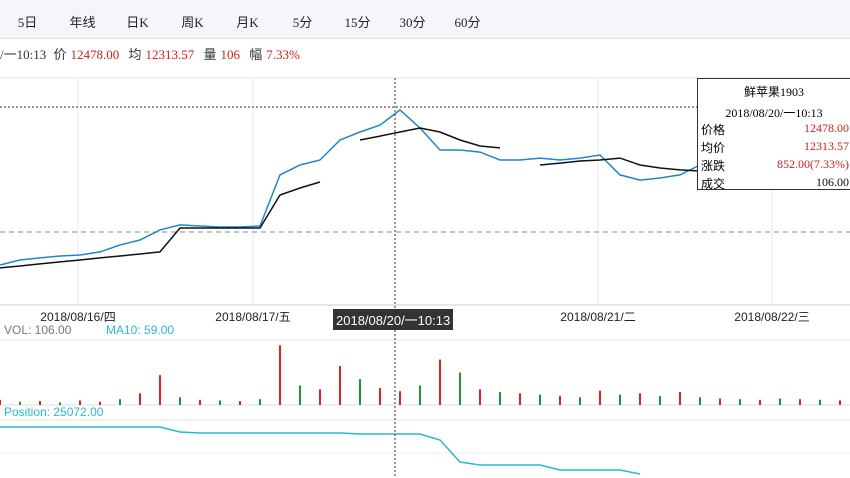 Image resolution: width=850 pixels, height=478 pixels. I want to click on tooltip-value: 106.00, so click(832, 182).